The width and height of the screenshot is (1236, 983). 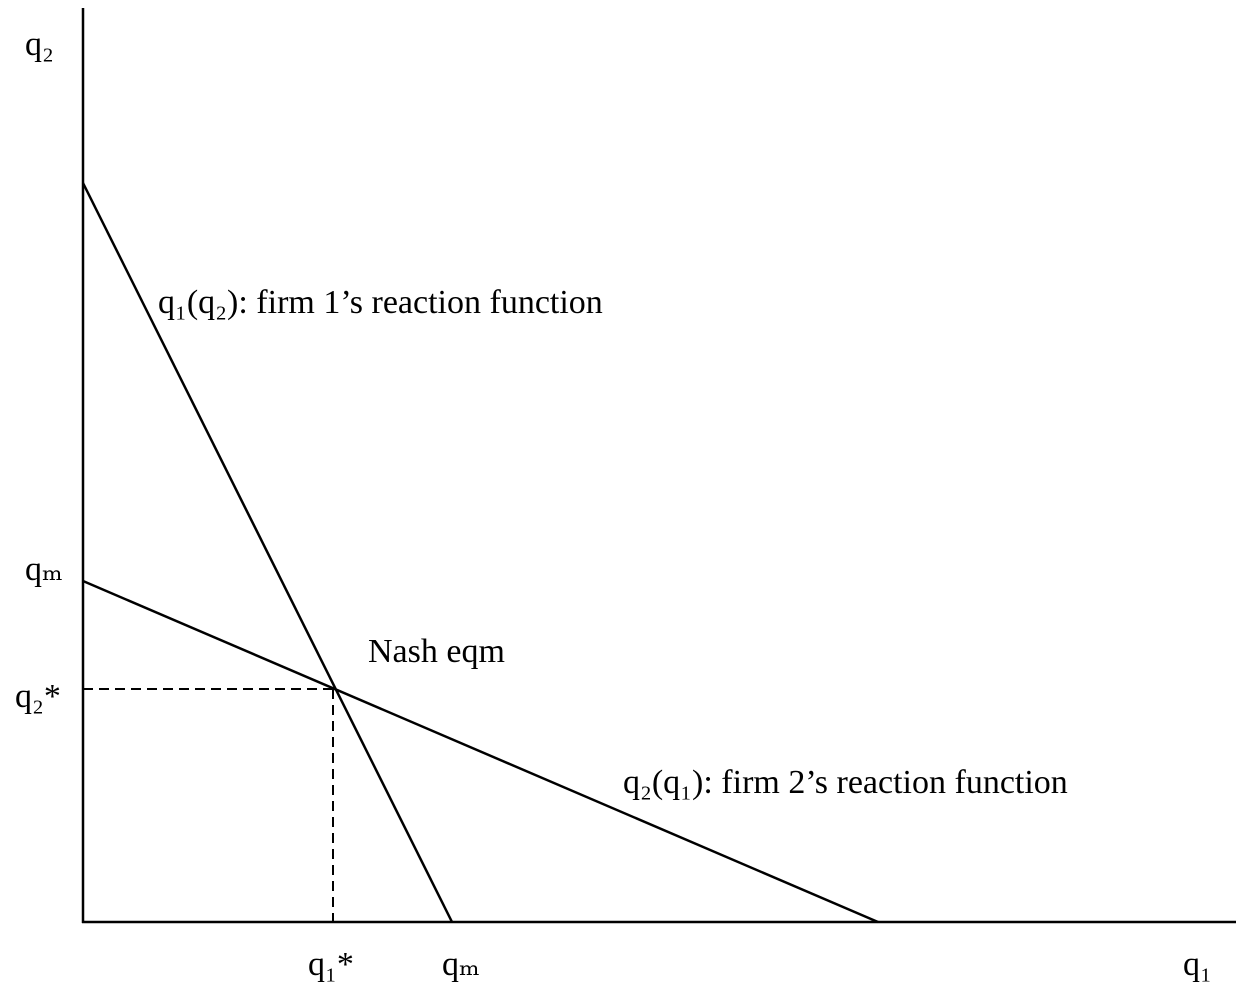 I want to click on x-axis-label: q₁, so click(x=1197, y=964).